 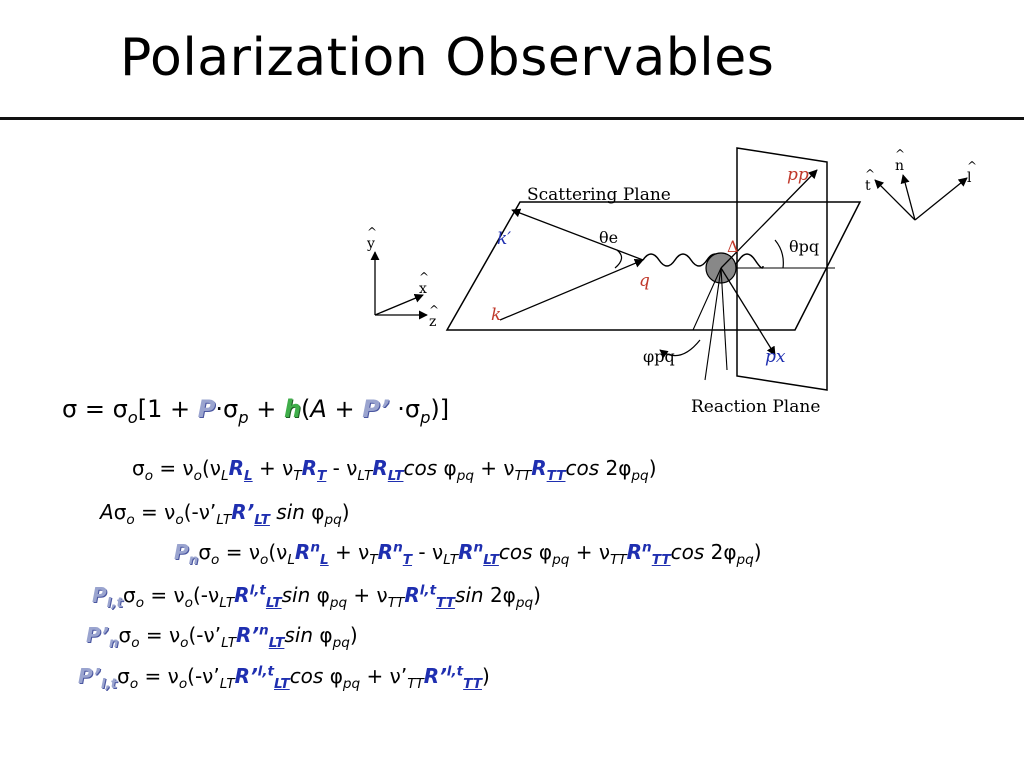 What do you see at coordinates (644, 281) in the screenshot?
I see `q-label: q` at bounding box center [644, 281].